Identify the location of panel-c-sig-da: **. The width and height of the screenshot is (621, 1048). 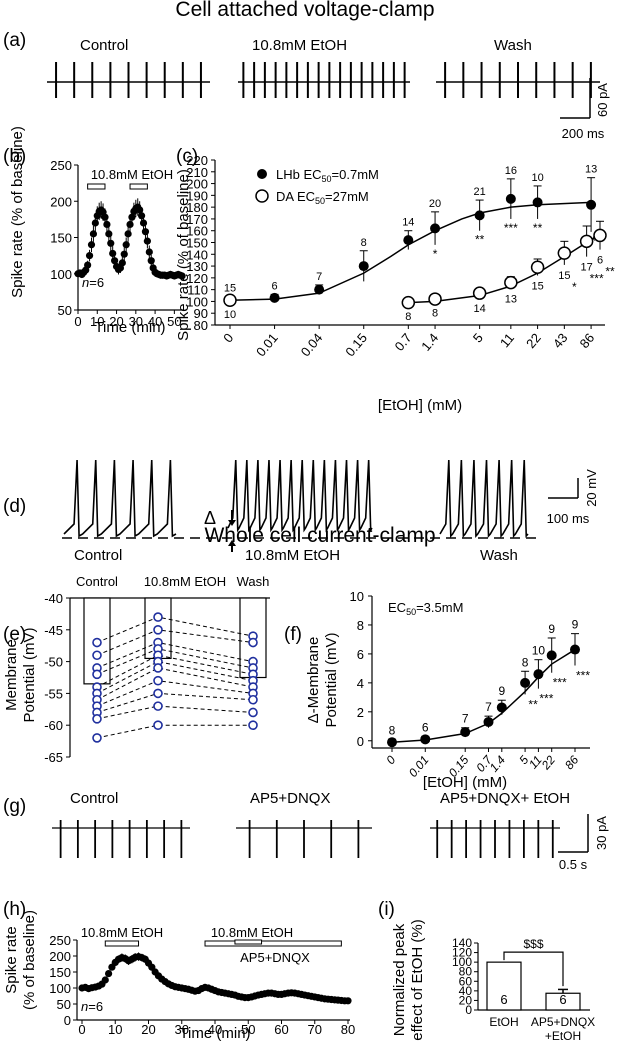
(610, 272).